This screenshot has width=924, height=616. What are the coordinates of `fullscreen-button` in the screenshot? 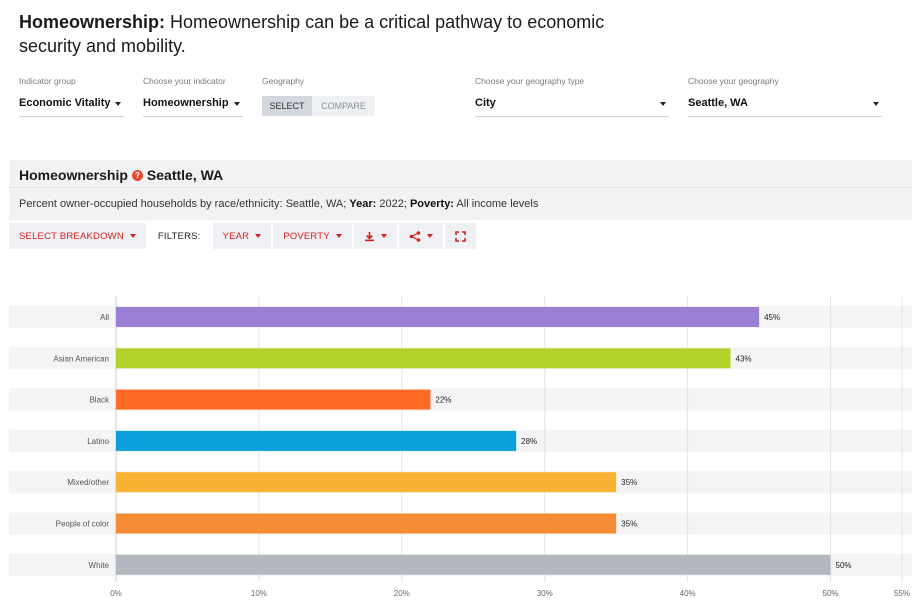 It's located at (460, 236).